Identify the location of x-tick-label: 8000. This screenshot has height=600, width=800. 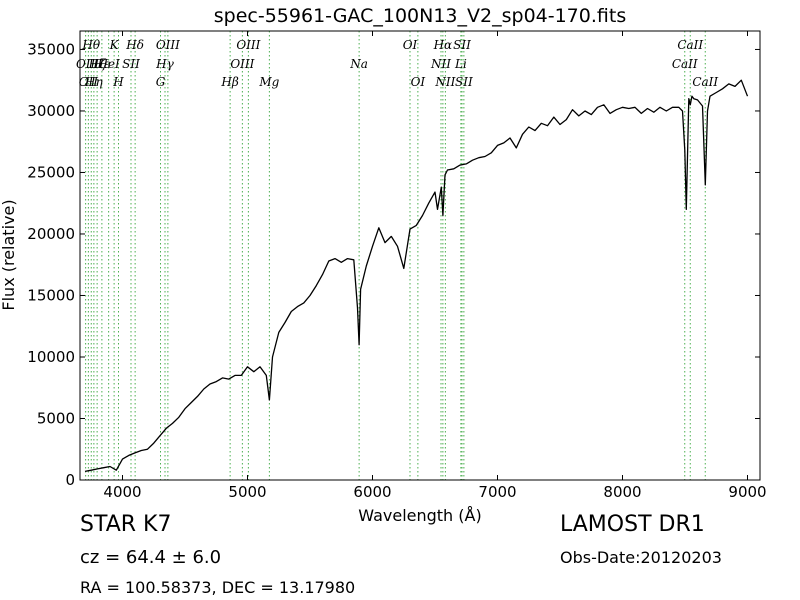
(622, 492).